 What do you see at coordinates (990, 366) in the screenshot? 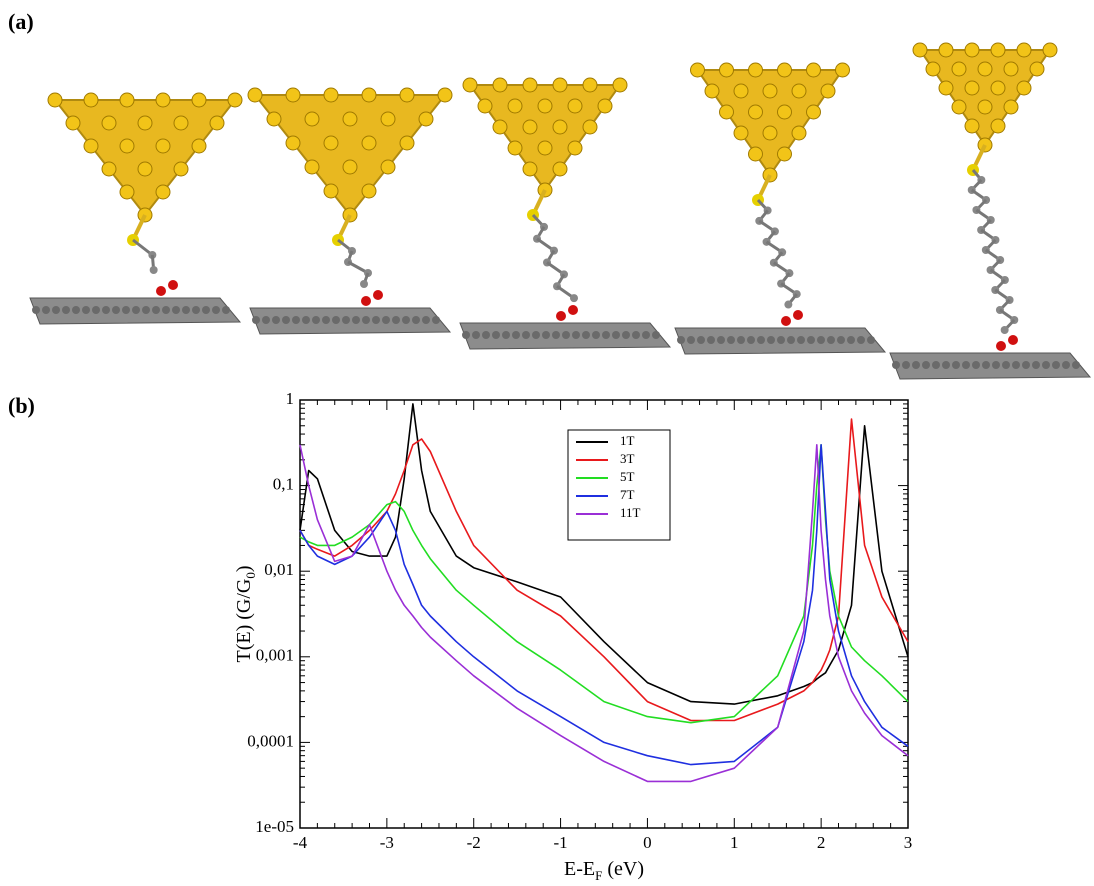
I see `graphene` at bounding box center [990, 366].